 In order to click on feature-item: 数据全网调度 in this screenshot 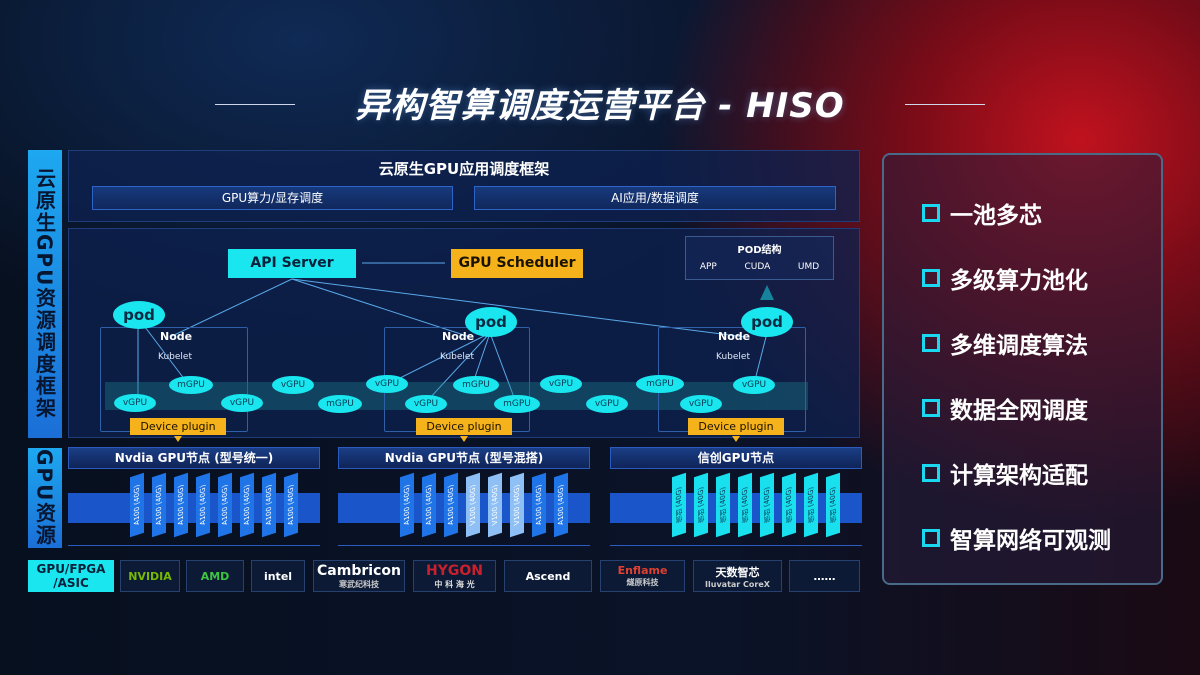, I will do `click(1005, 408)`.